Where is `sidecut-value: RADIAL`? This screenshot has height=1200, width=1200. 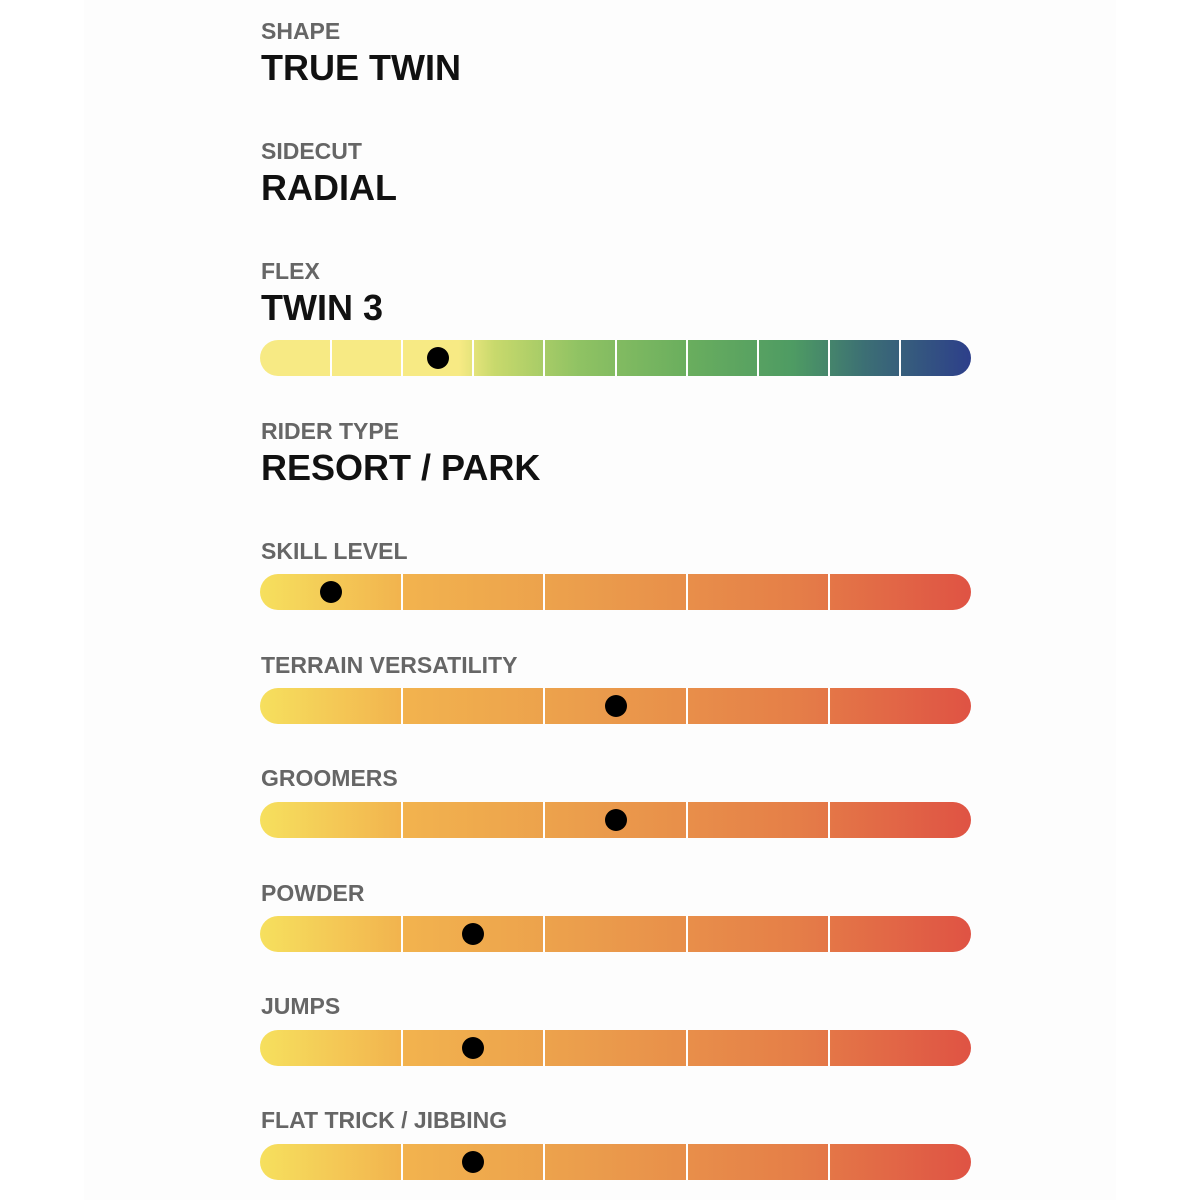
sidecut-value: RADIAL is located at coordinates (329, 187).